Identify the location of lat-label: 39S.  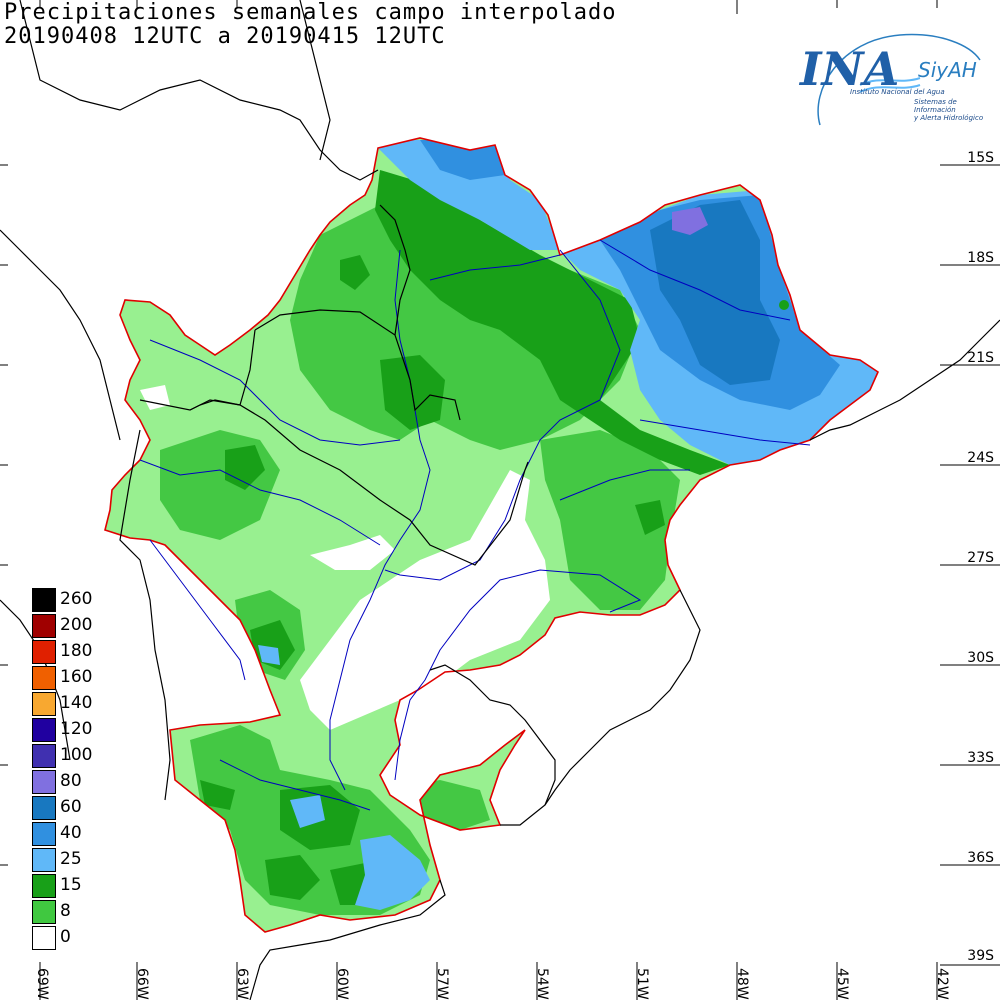
(980, 956).